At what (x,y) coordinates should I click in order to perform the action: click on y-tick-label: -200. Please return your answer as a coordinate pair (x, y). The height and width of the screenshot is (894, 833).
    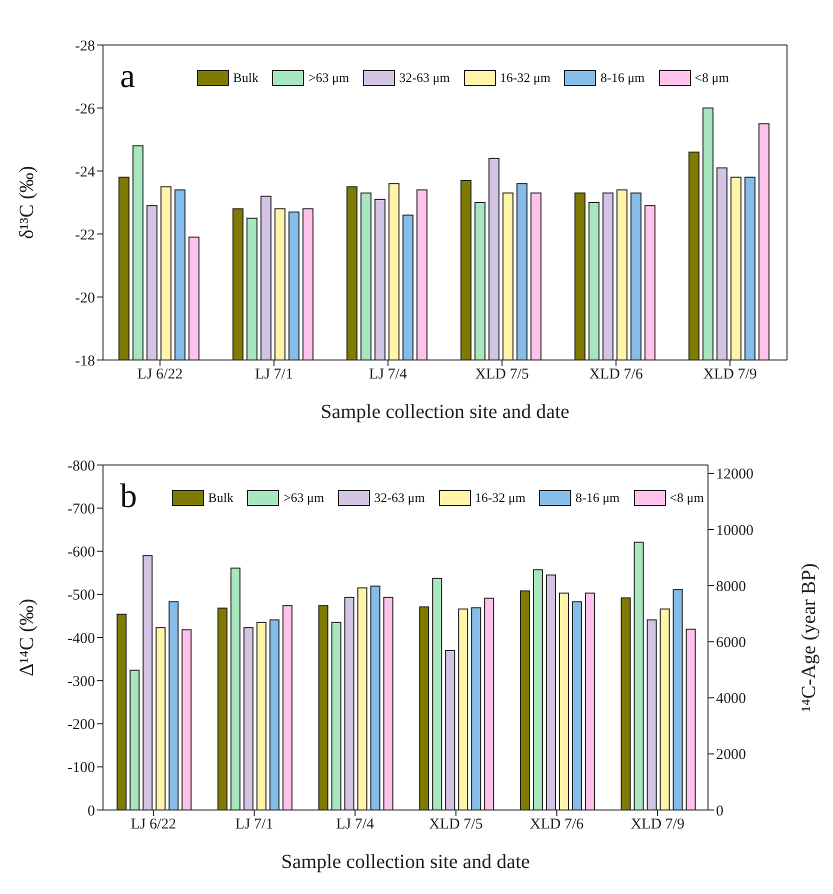
    Looking at the image, I should click on (81, 725).